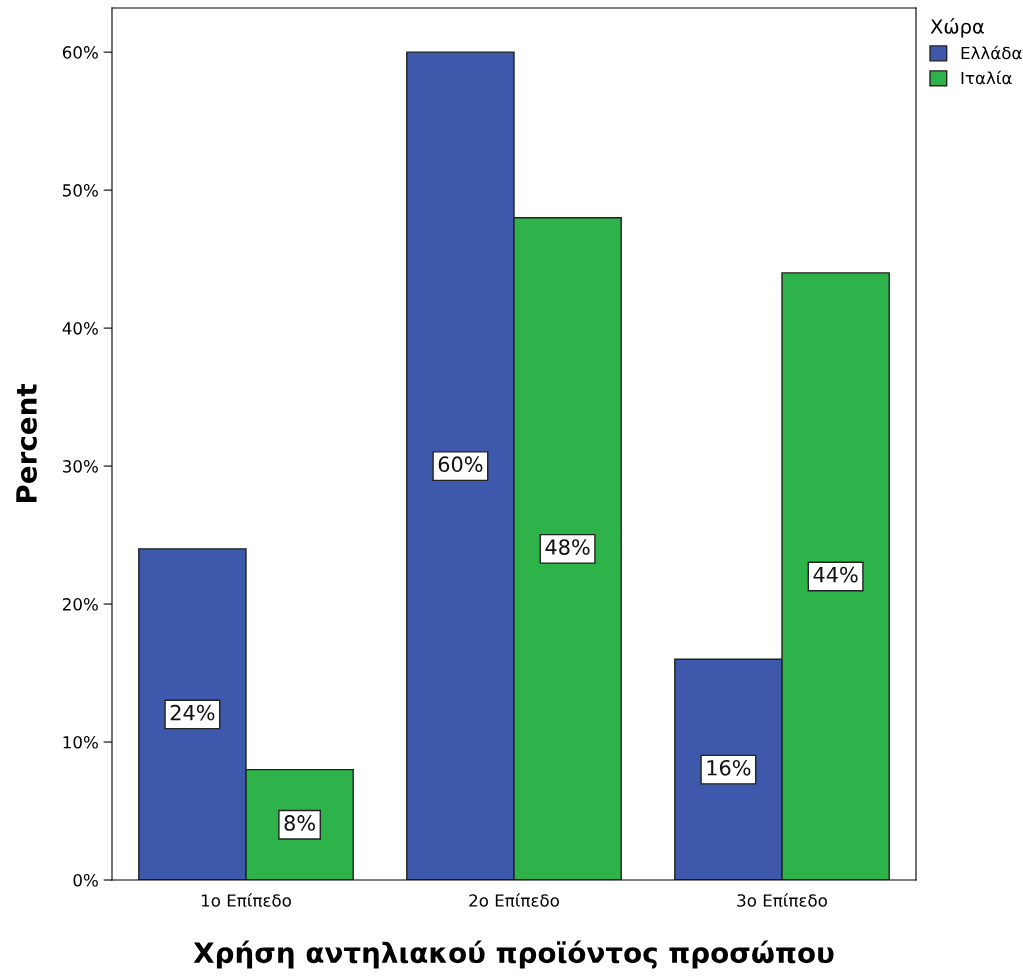 The width and height of the screenshot is (1023, 976). I want to click on y-tick-label: 60%, so click(80, 52).